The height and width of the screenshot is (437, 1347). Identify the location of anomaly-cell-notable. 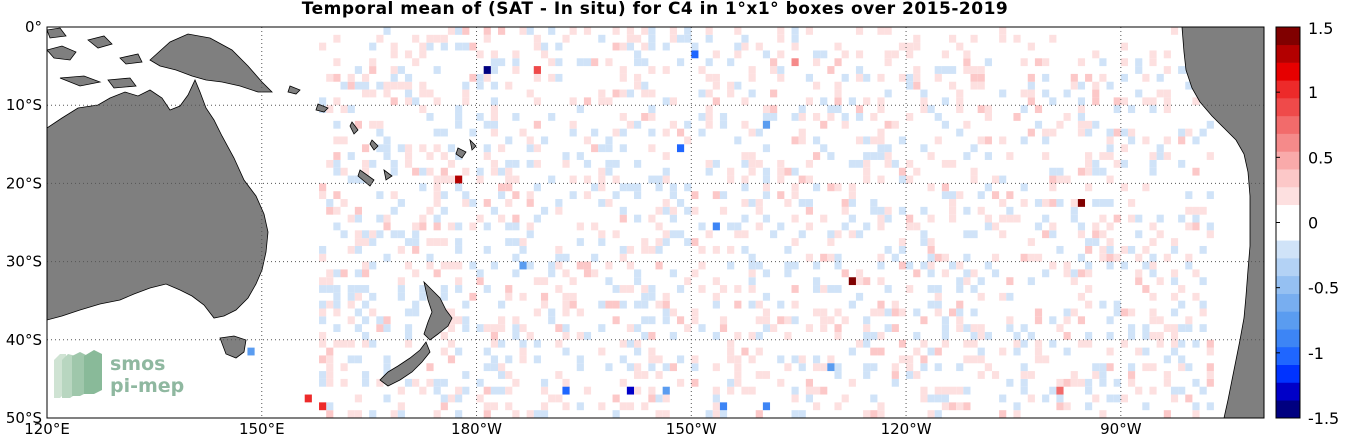
(723, 406).